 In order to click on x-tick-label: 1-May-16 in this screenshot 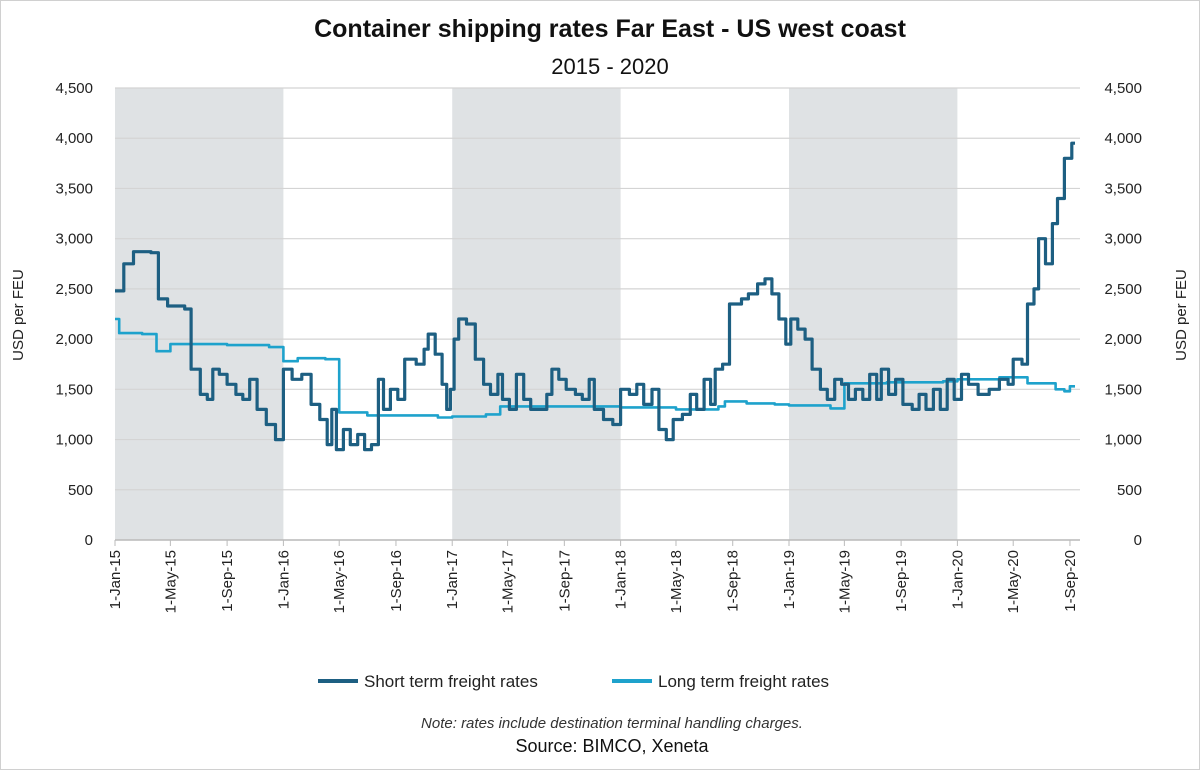, I will do `click(339, 581)`.